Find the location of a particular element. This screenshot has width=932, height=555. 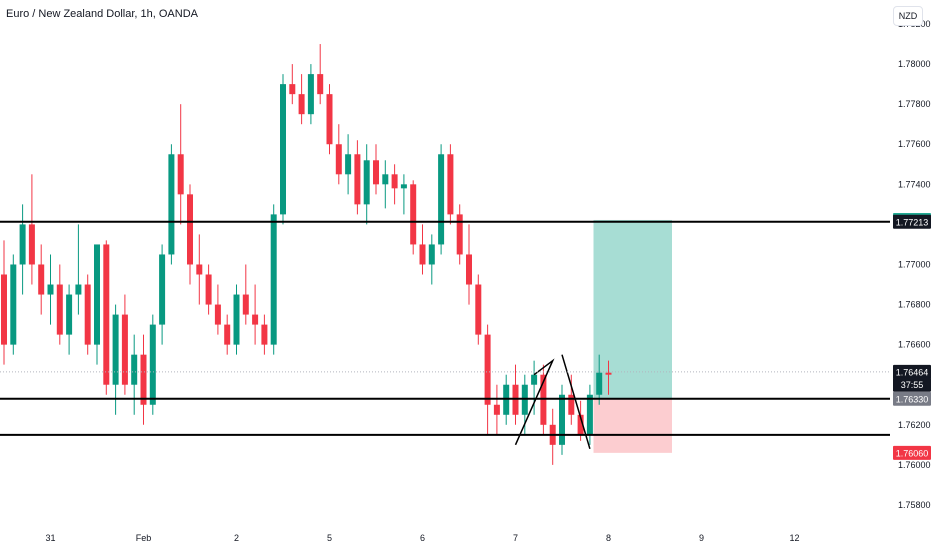

chart-title: Euro / New Zealand Dollar, 1h, OANDA is located at coordinates (102, 14).